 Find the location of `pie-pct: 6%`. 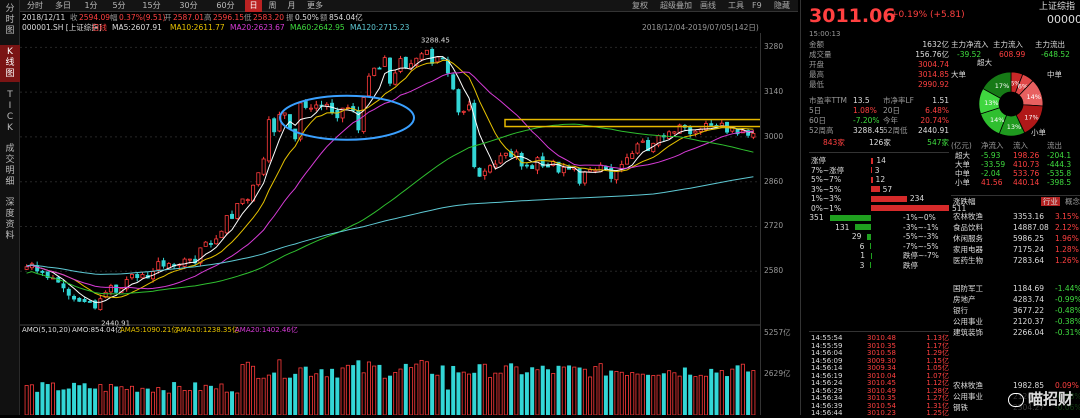

pie-pct: 6% is located at coordinates (1015, 83).